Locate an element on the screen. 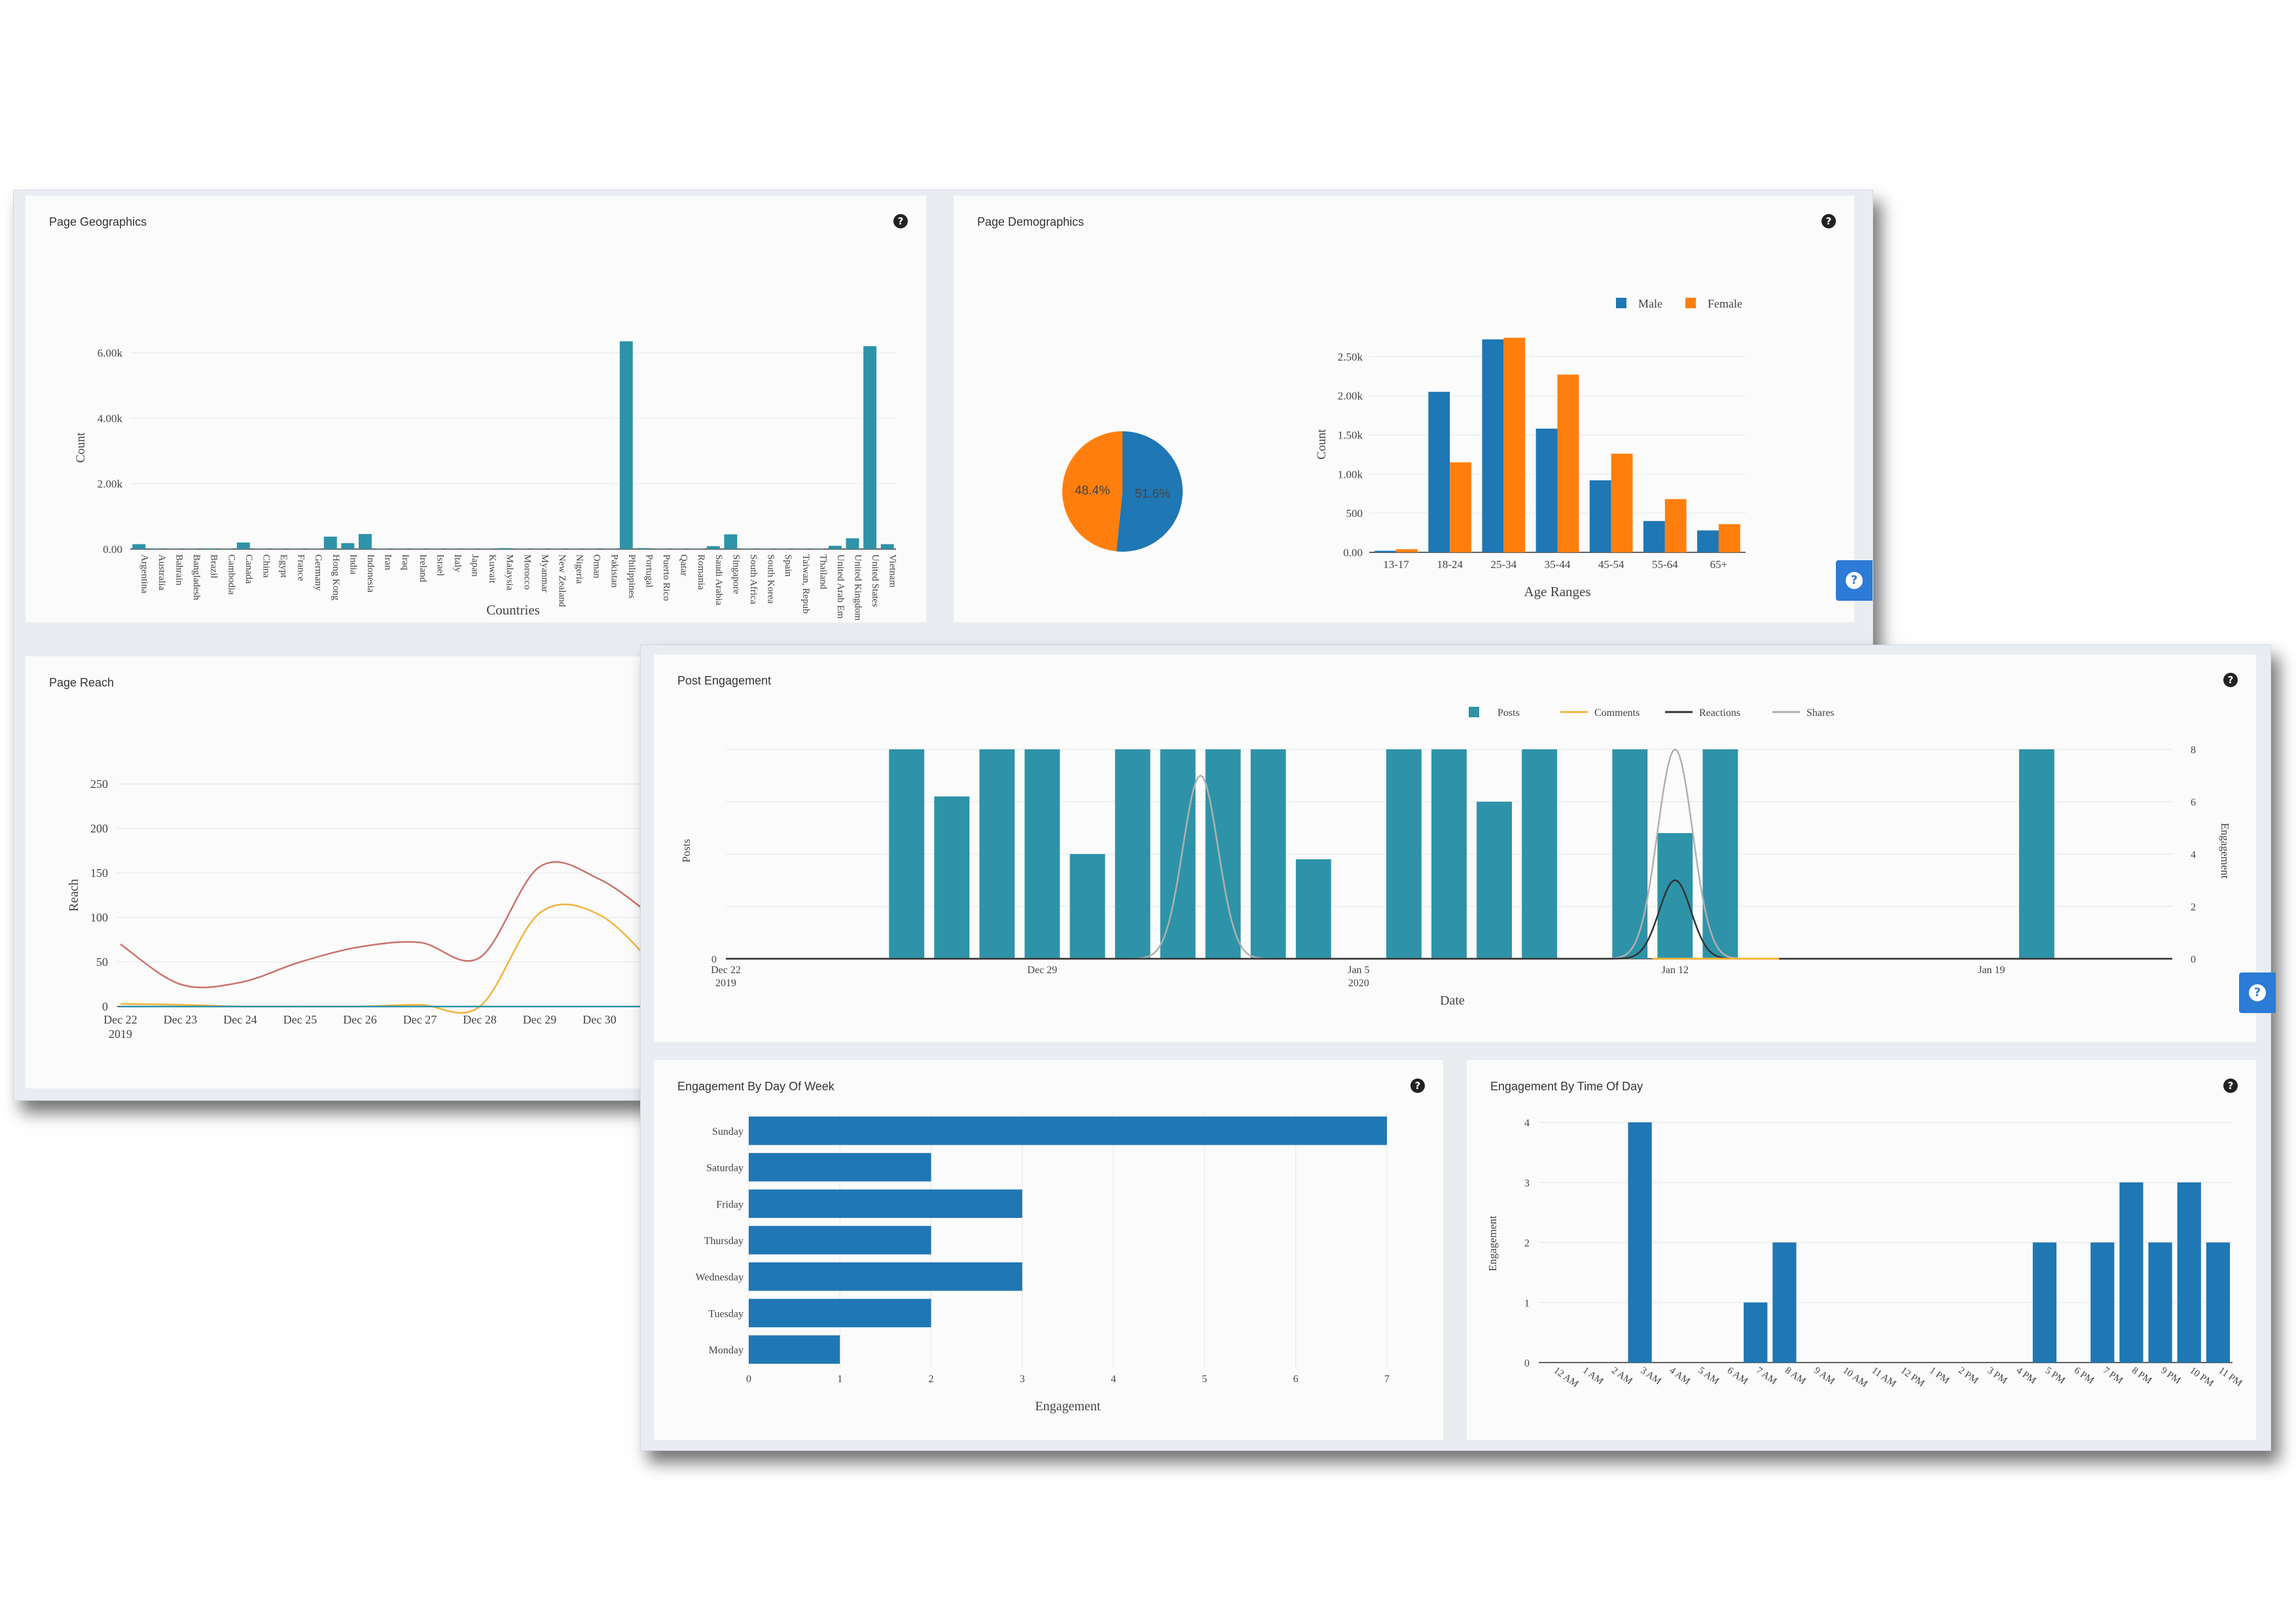 The width and height of the screenshot is (2296, 1623). x-tick-label: 0 is located at coordinates (748, 1380).